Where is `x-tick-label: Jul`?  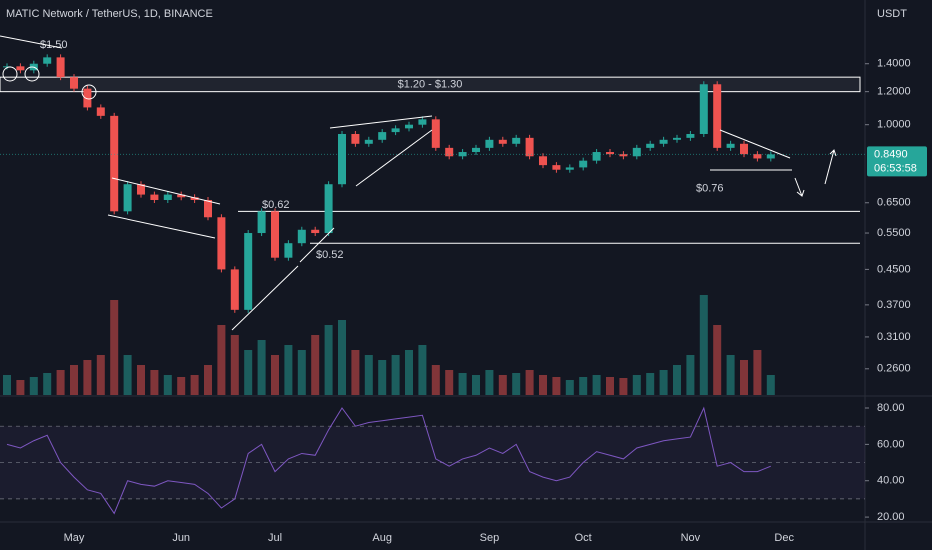
x-tick-label: Jul is located at coordinates (275, 538).